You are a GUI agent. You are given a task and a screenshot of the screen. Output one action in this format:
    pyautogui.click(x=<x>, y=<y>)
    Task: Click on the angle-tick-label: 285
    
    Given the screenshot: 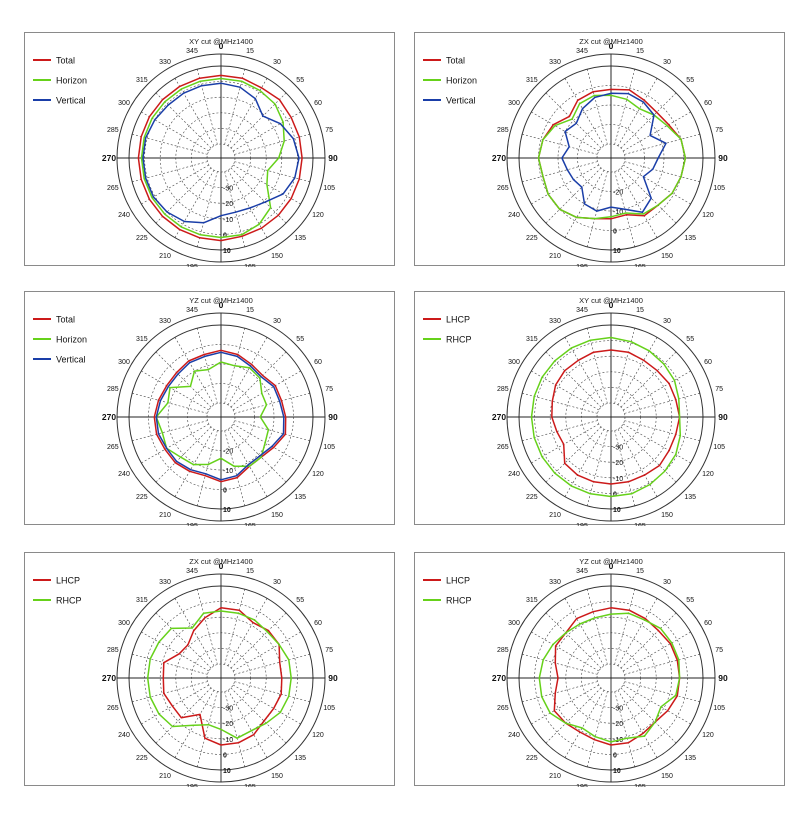 What is the action you would take?
    pyautogui.click(x=503, y=389)
    